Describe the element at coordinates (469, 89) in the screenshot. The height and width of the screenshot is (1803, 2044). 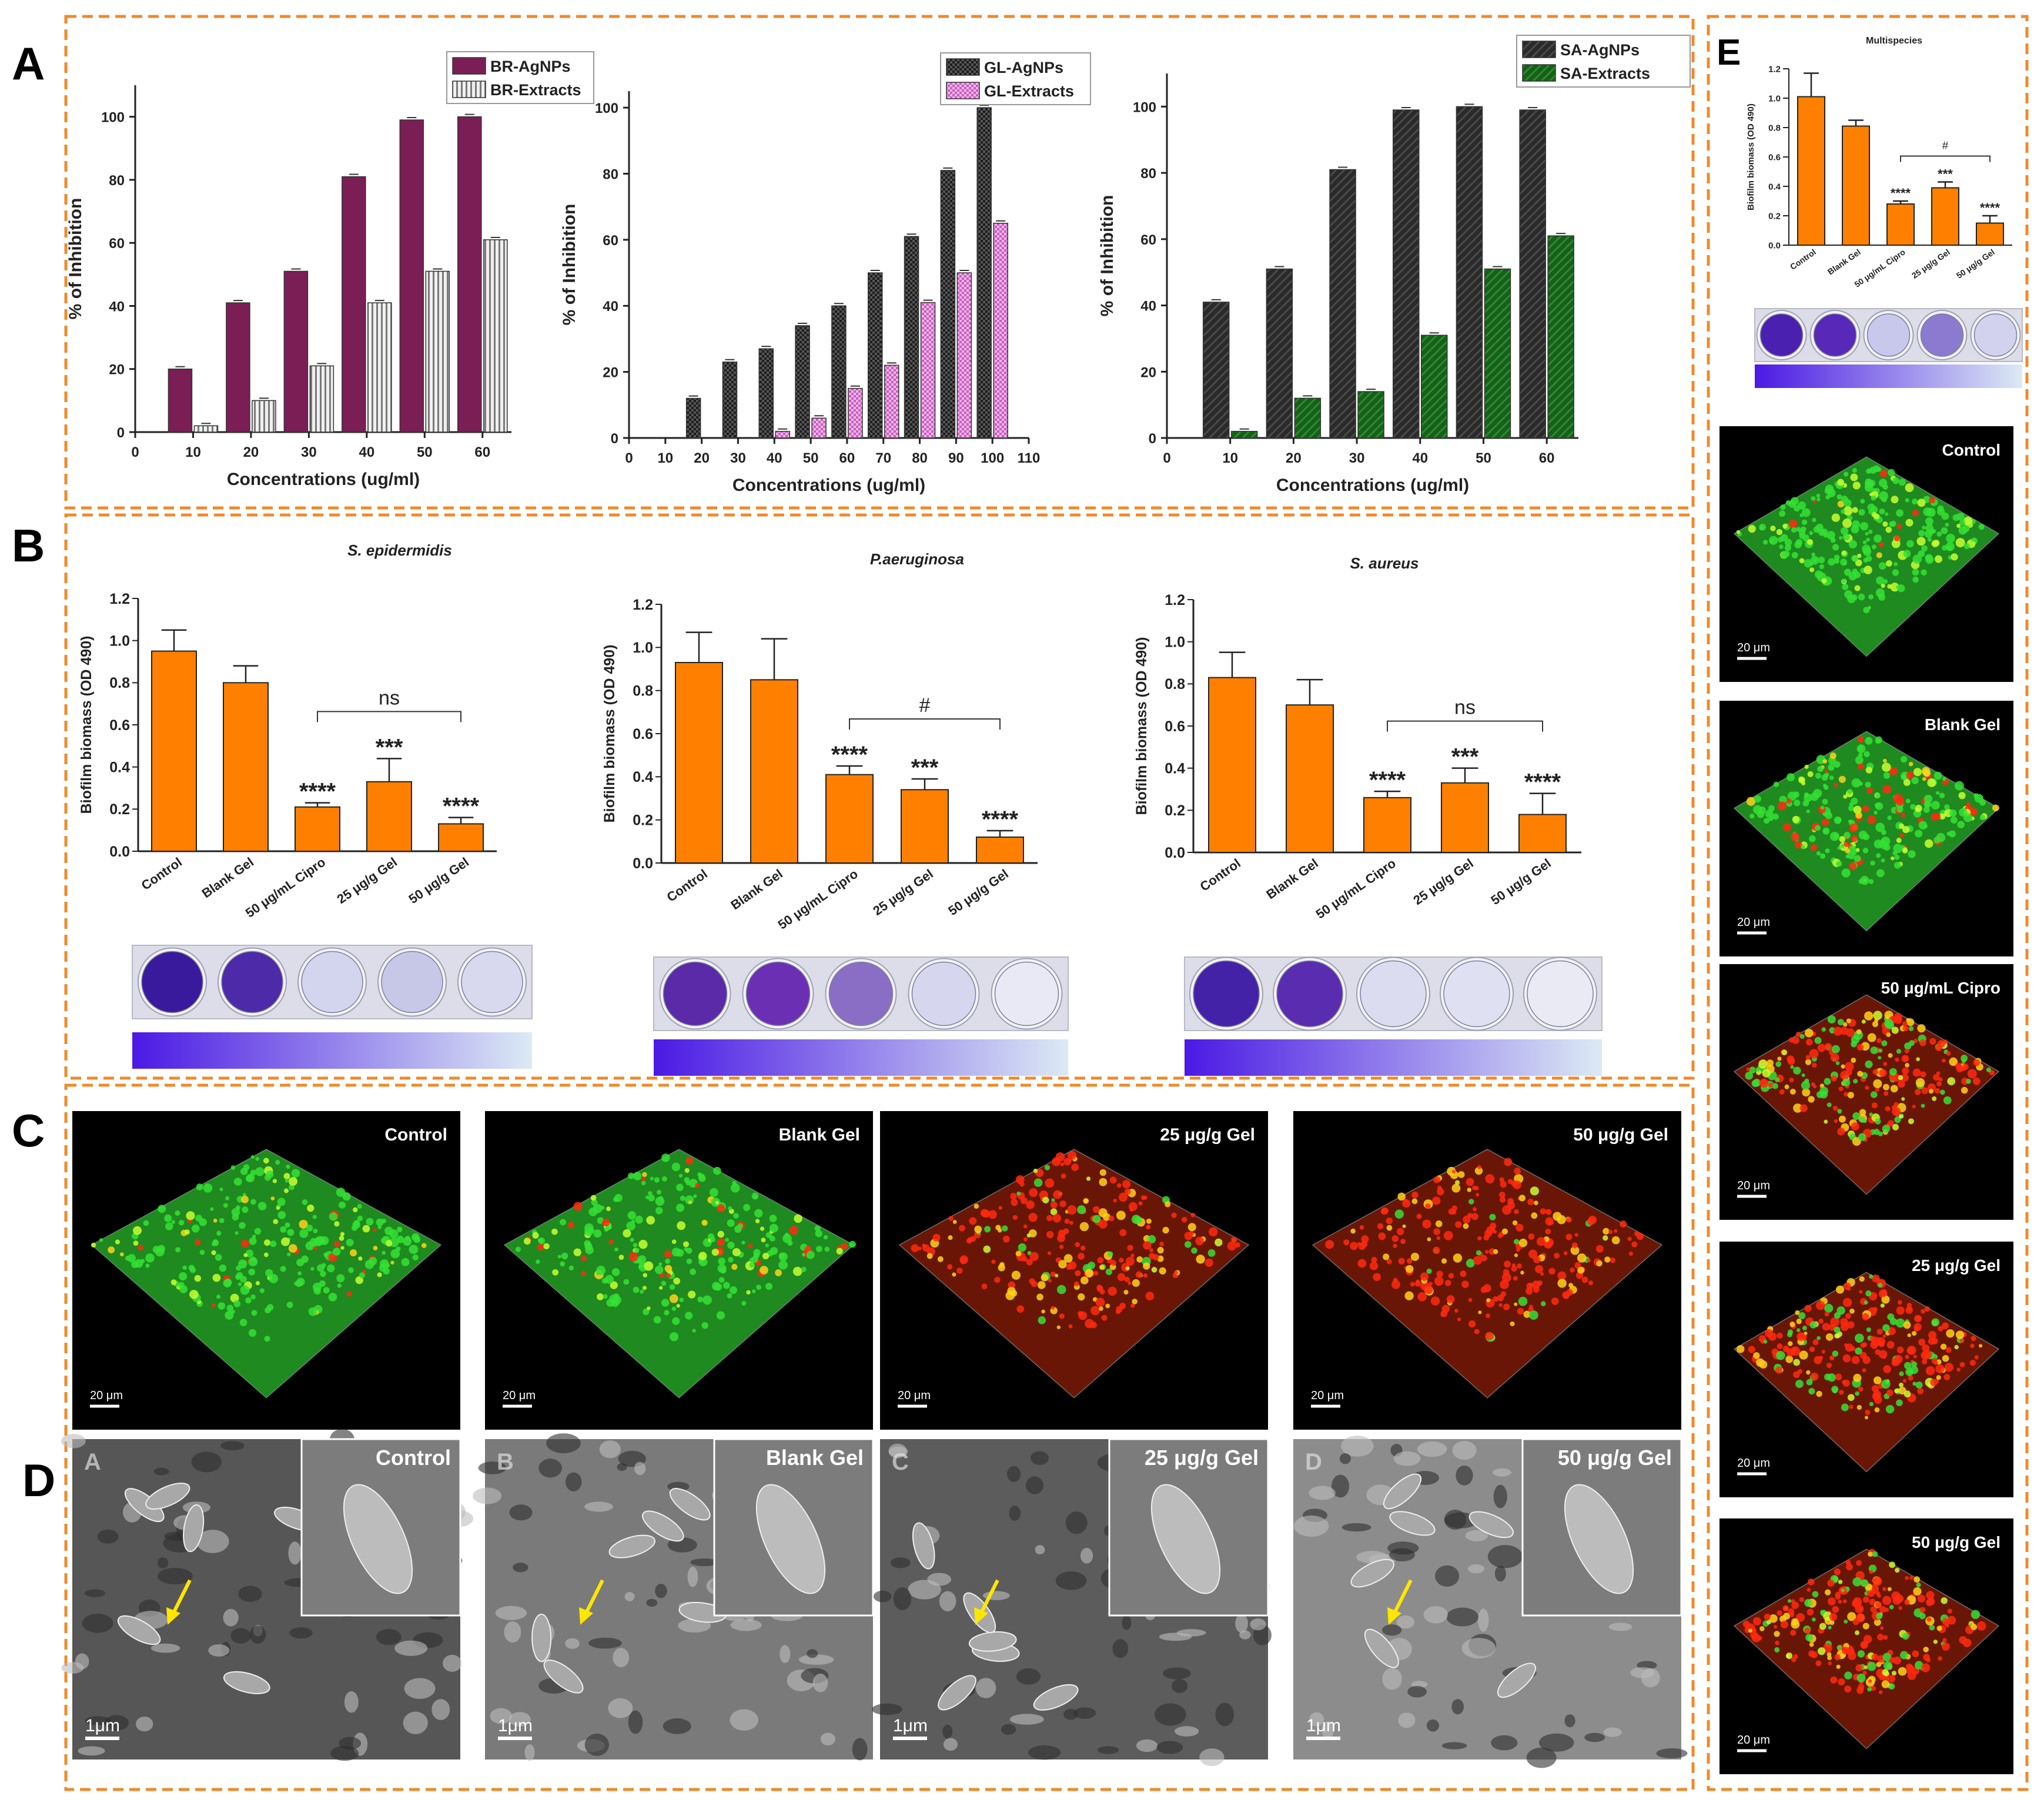
I see `legend-swatch` at that location.